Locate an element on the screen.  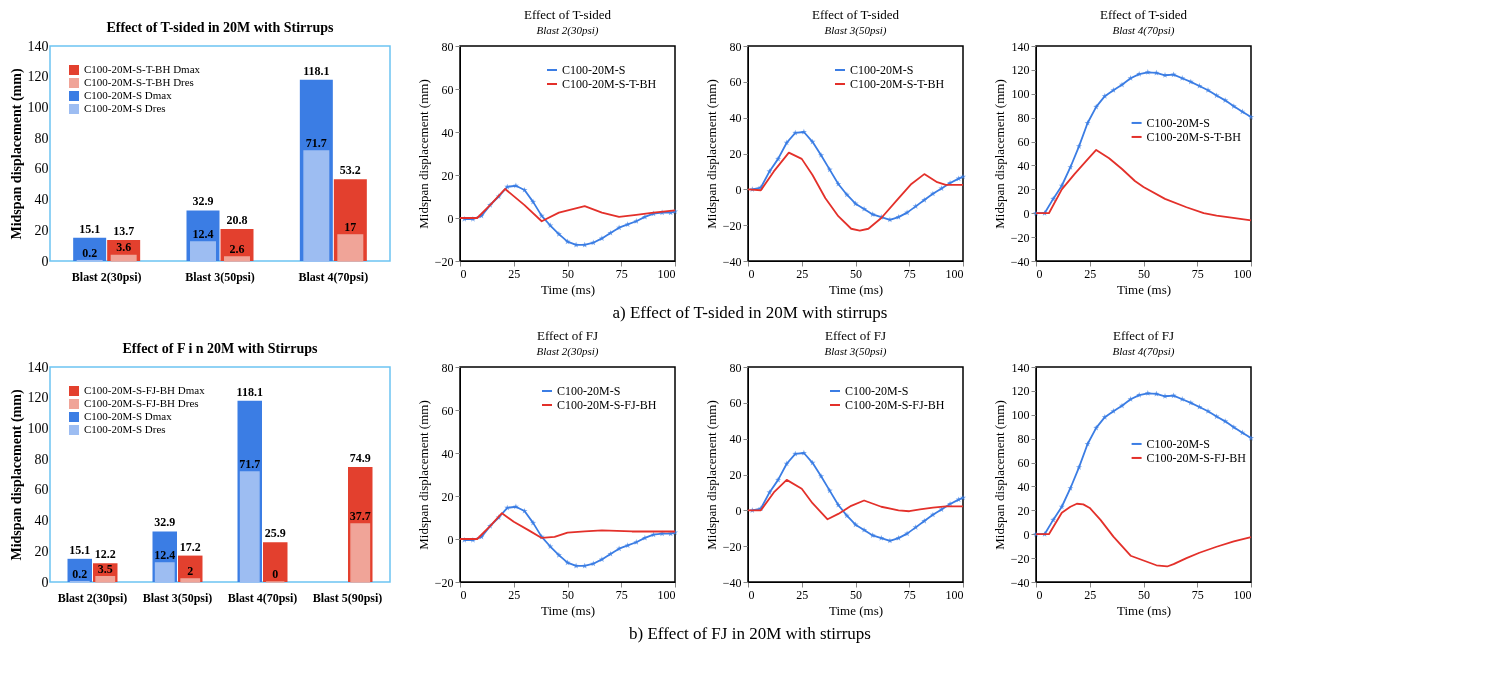
text: b) Effect of FJ in 20M with stirrups is located at coordinates (750, 633).